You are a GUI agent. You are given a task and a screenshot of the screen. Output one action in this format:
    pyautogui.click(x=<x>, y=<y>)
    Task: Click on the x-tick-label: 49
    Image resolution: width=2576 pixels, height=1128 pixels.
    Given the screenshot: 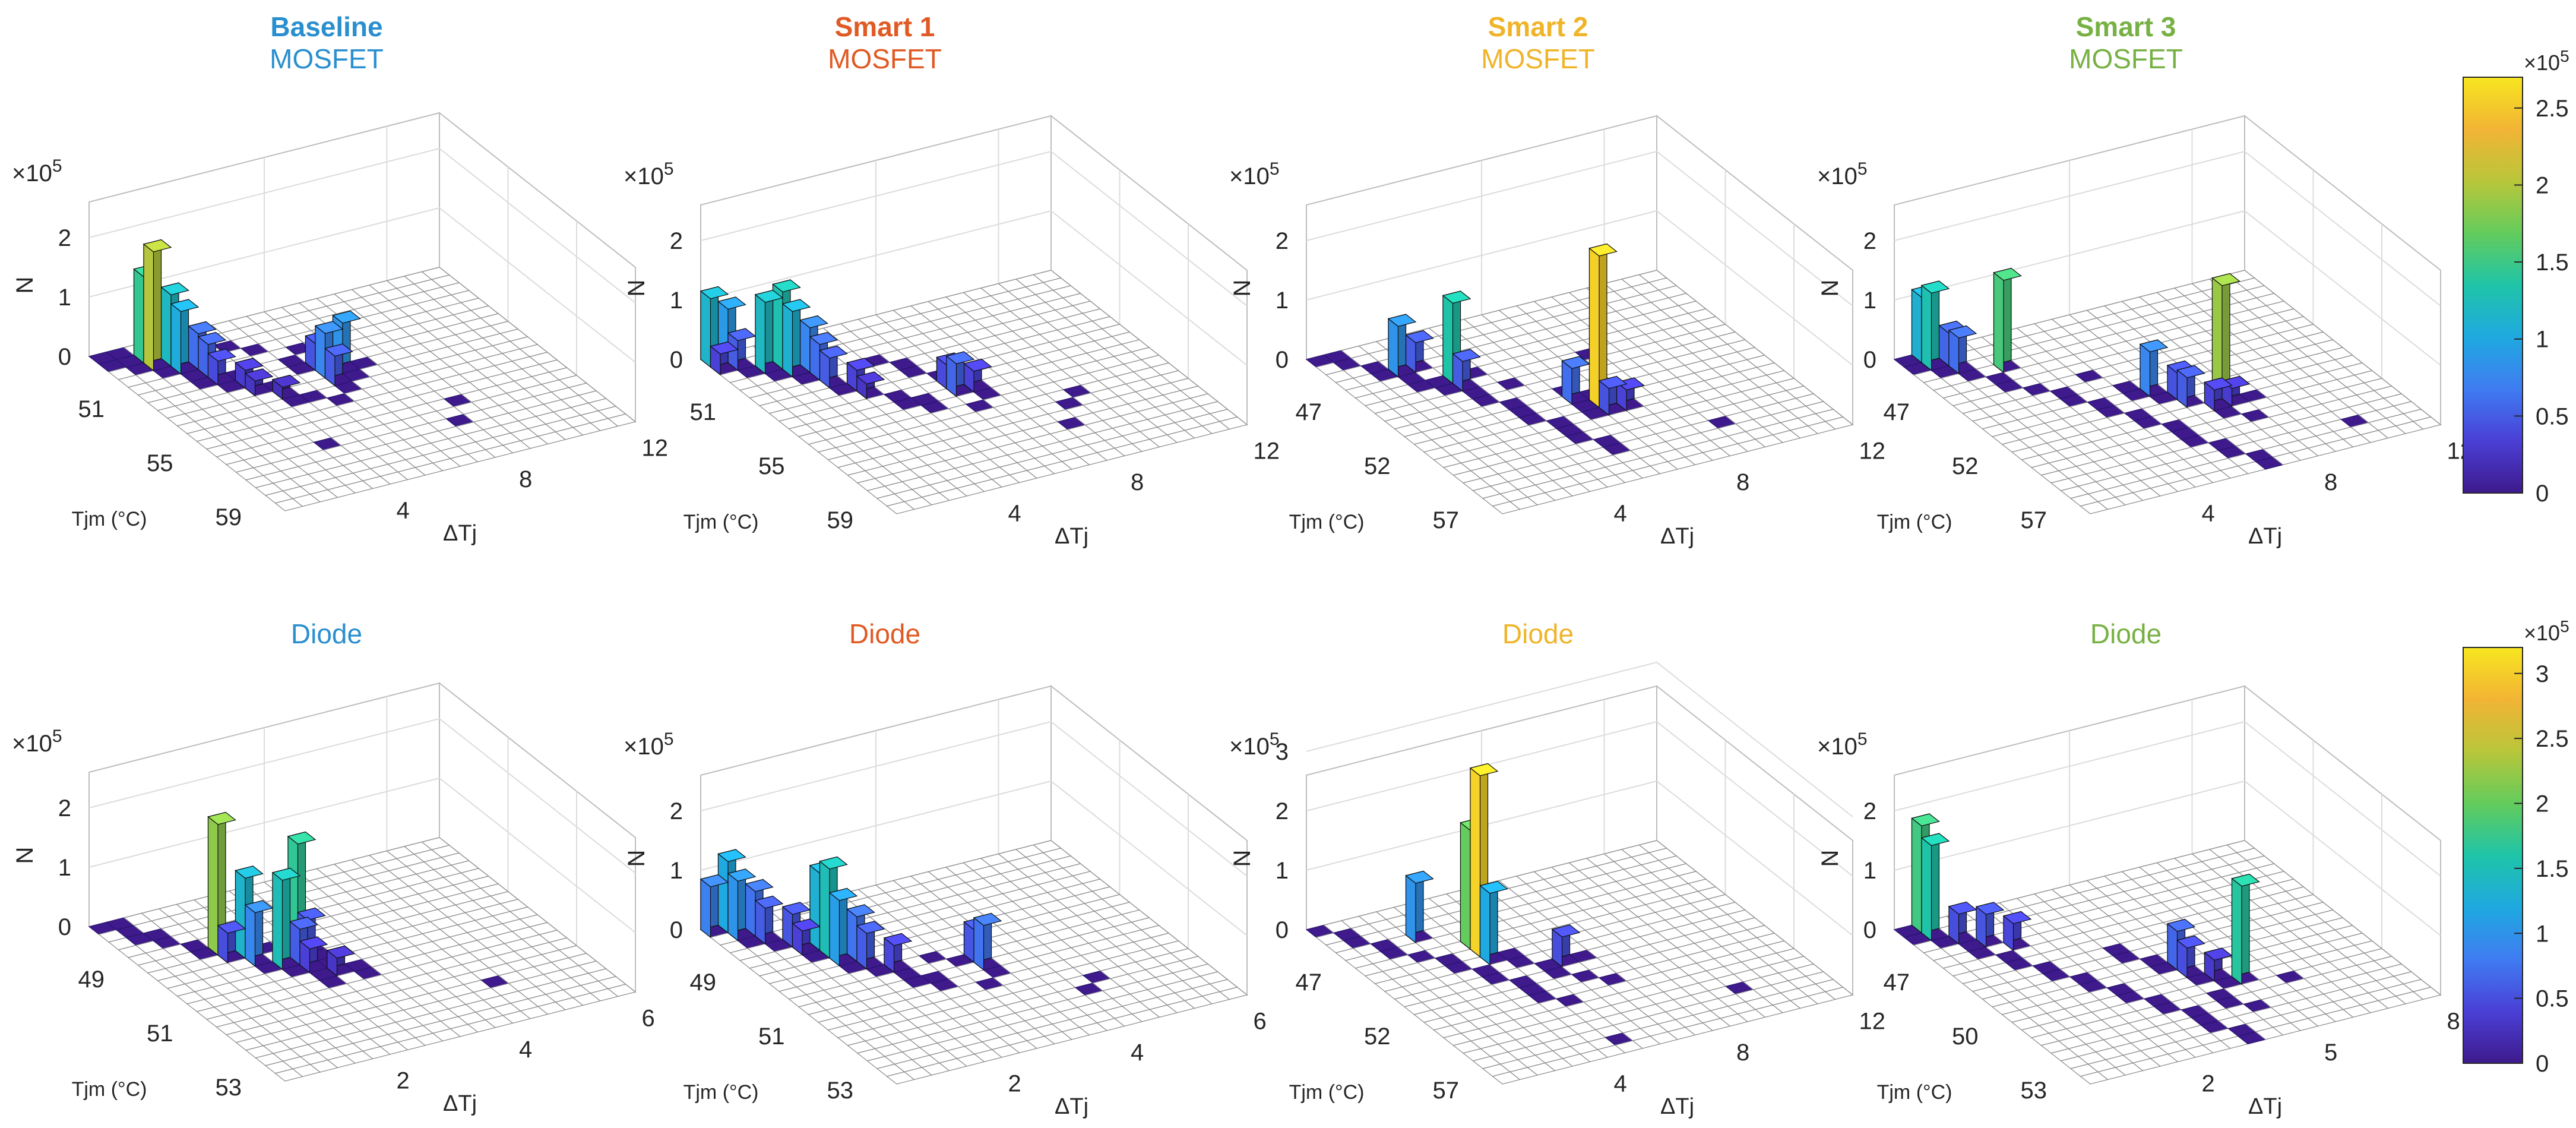 What is the action you would take?
    pyautogui.click(x=91, y=979)
    